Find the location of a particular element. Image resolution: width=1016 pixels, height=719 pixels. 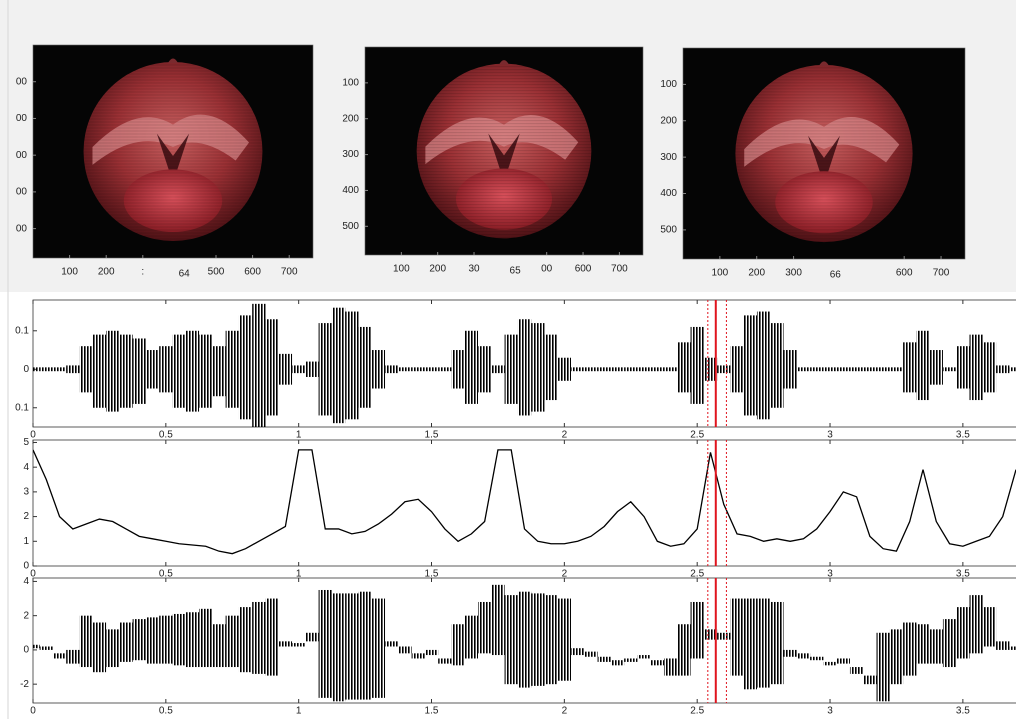

y-tick-label: 5 is located at coordinates (26, 442).